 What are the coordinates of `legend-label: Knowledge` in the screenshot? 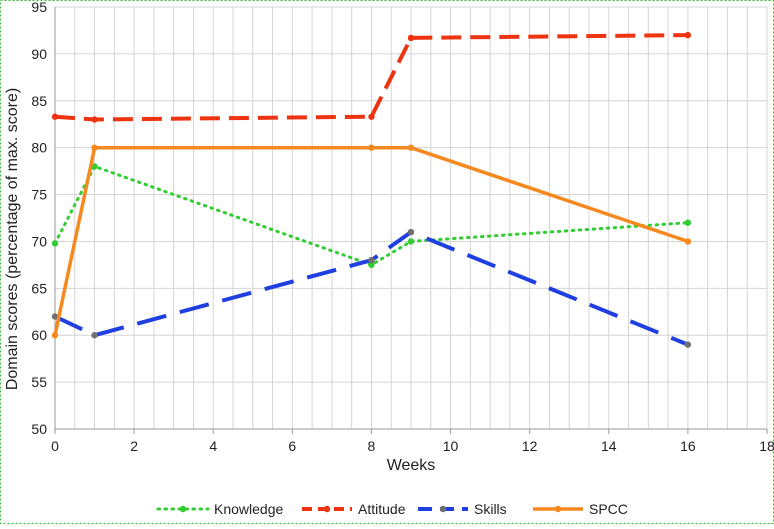 It's located at (248, 509).